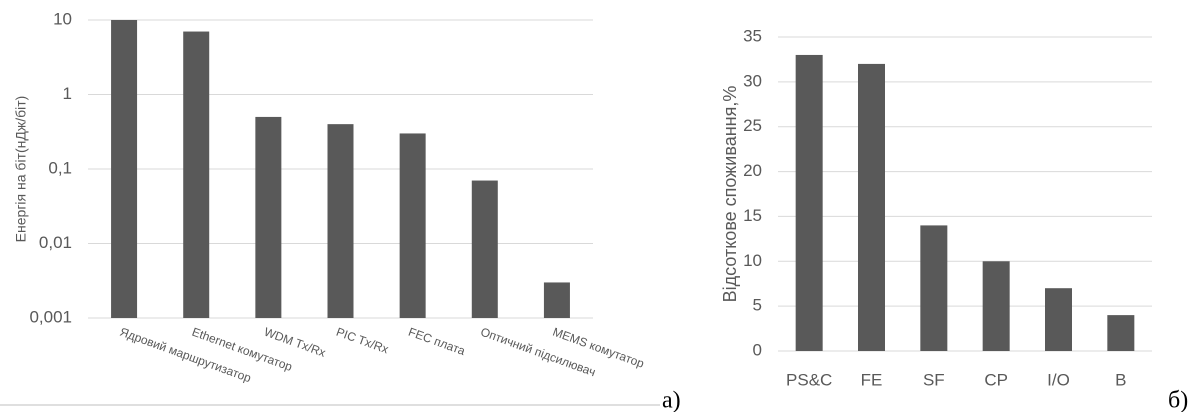 The height and width of the screenshot is (417, 1199). Describe the element at coordinates (730, 194) in the screenshot. I see `y-axis-label: Відсоткове споживання,%` at that location.